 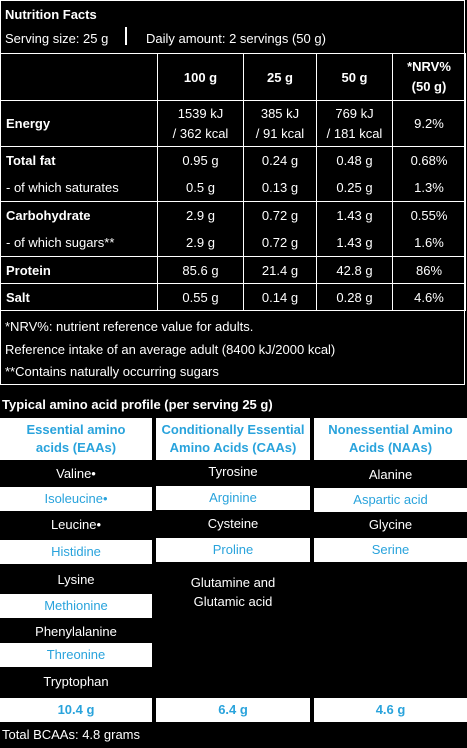 I want to click on eaa-item: Threonine, so click(x=76, y=655).